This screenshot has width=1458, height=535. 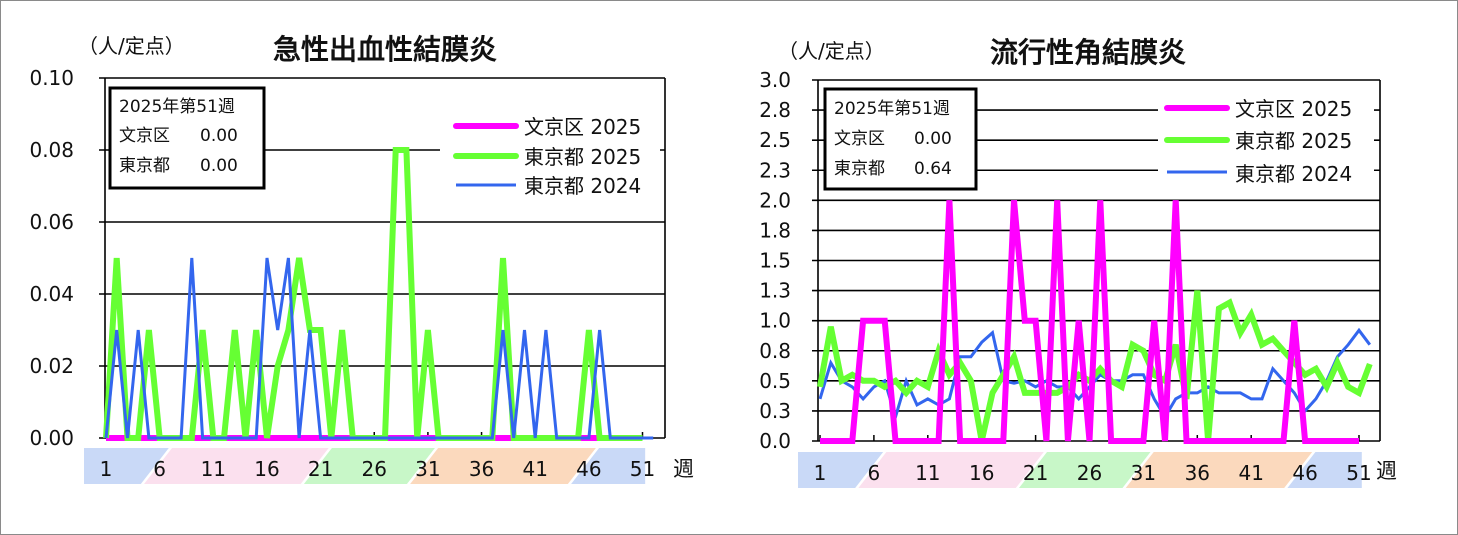 I want to click on y-tick-label: 0.10, so click(x=51, y=78).